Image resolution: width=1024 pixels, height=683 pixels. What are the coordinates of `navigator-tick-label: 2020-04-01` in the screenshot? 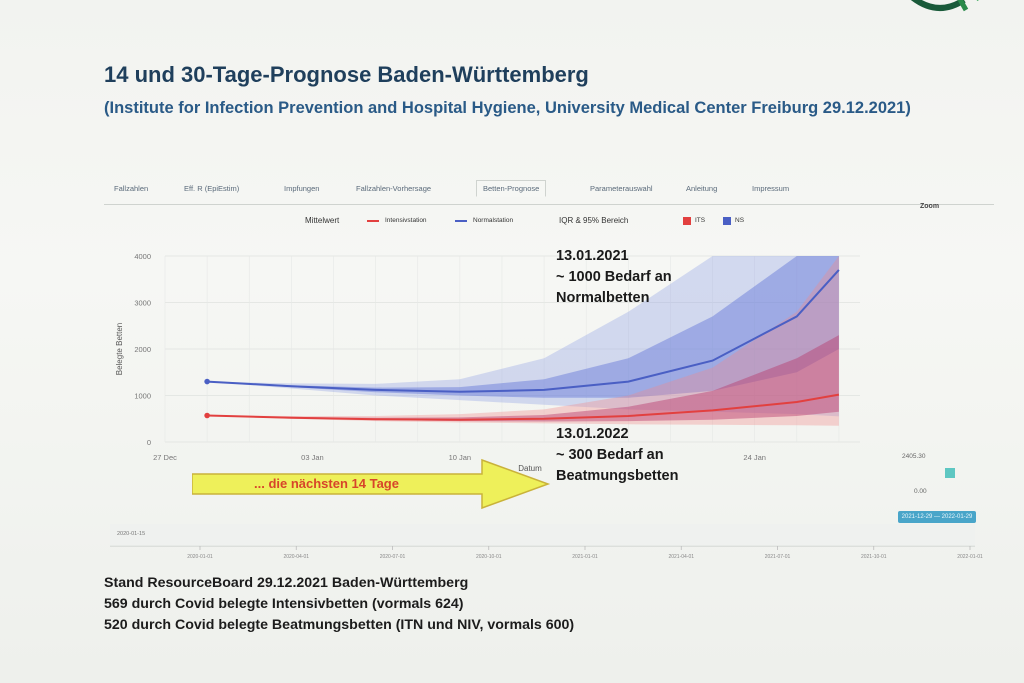 It's located at (296, 557).